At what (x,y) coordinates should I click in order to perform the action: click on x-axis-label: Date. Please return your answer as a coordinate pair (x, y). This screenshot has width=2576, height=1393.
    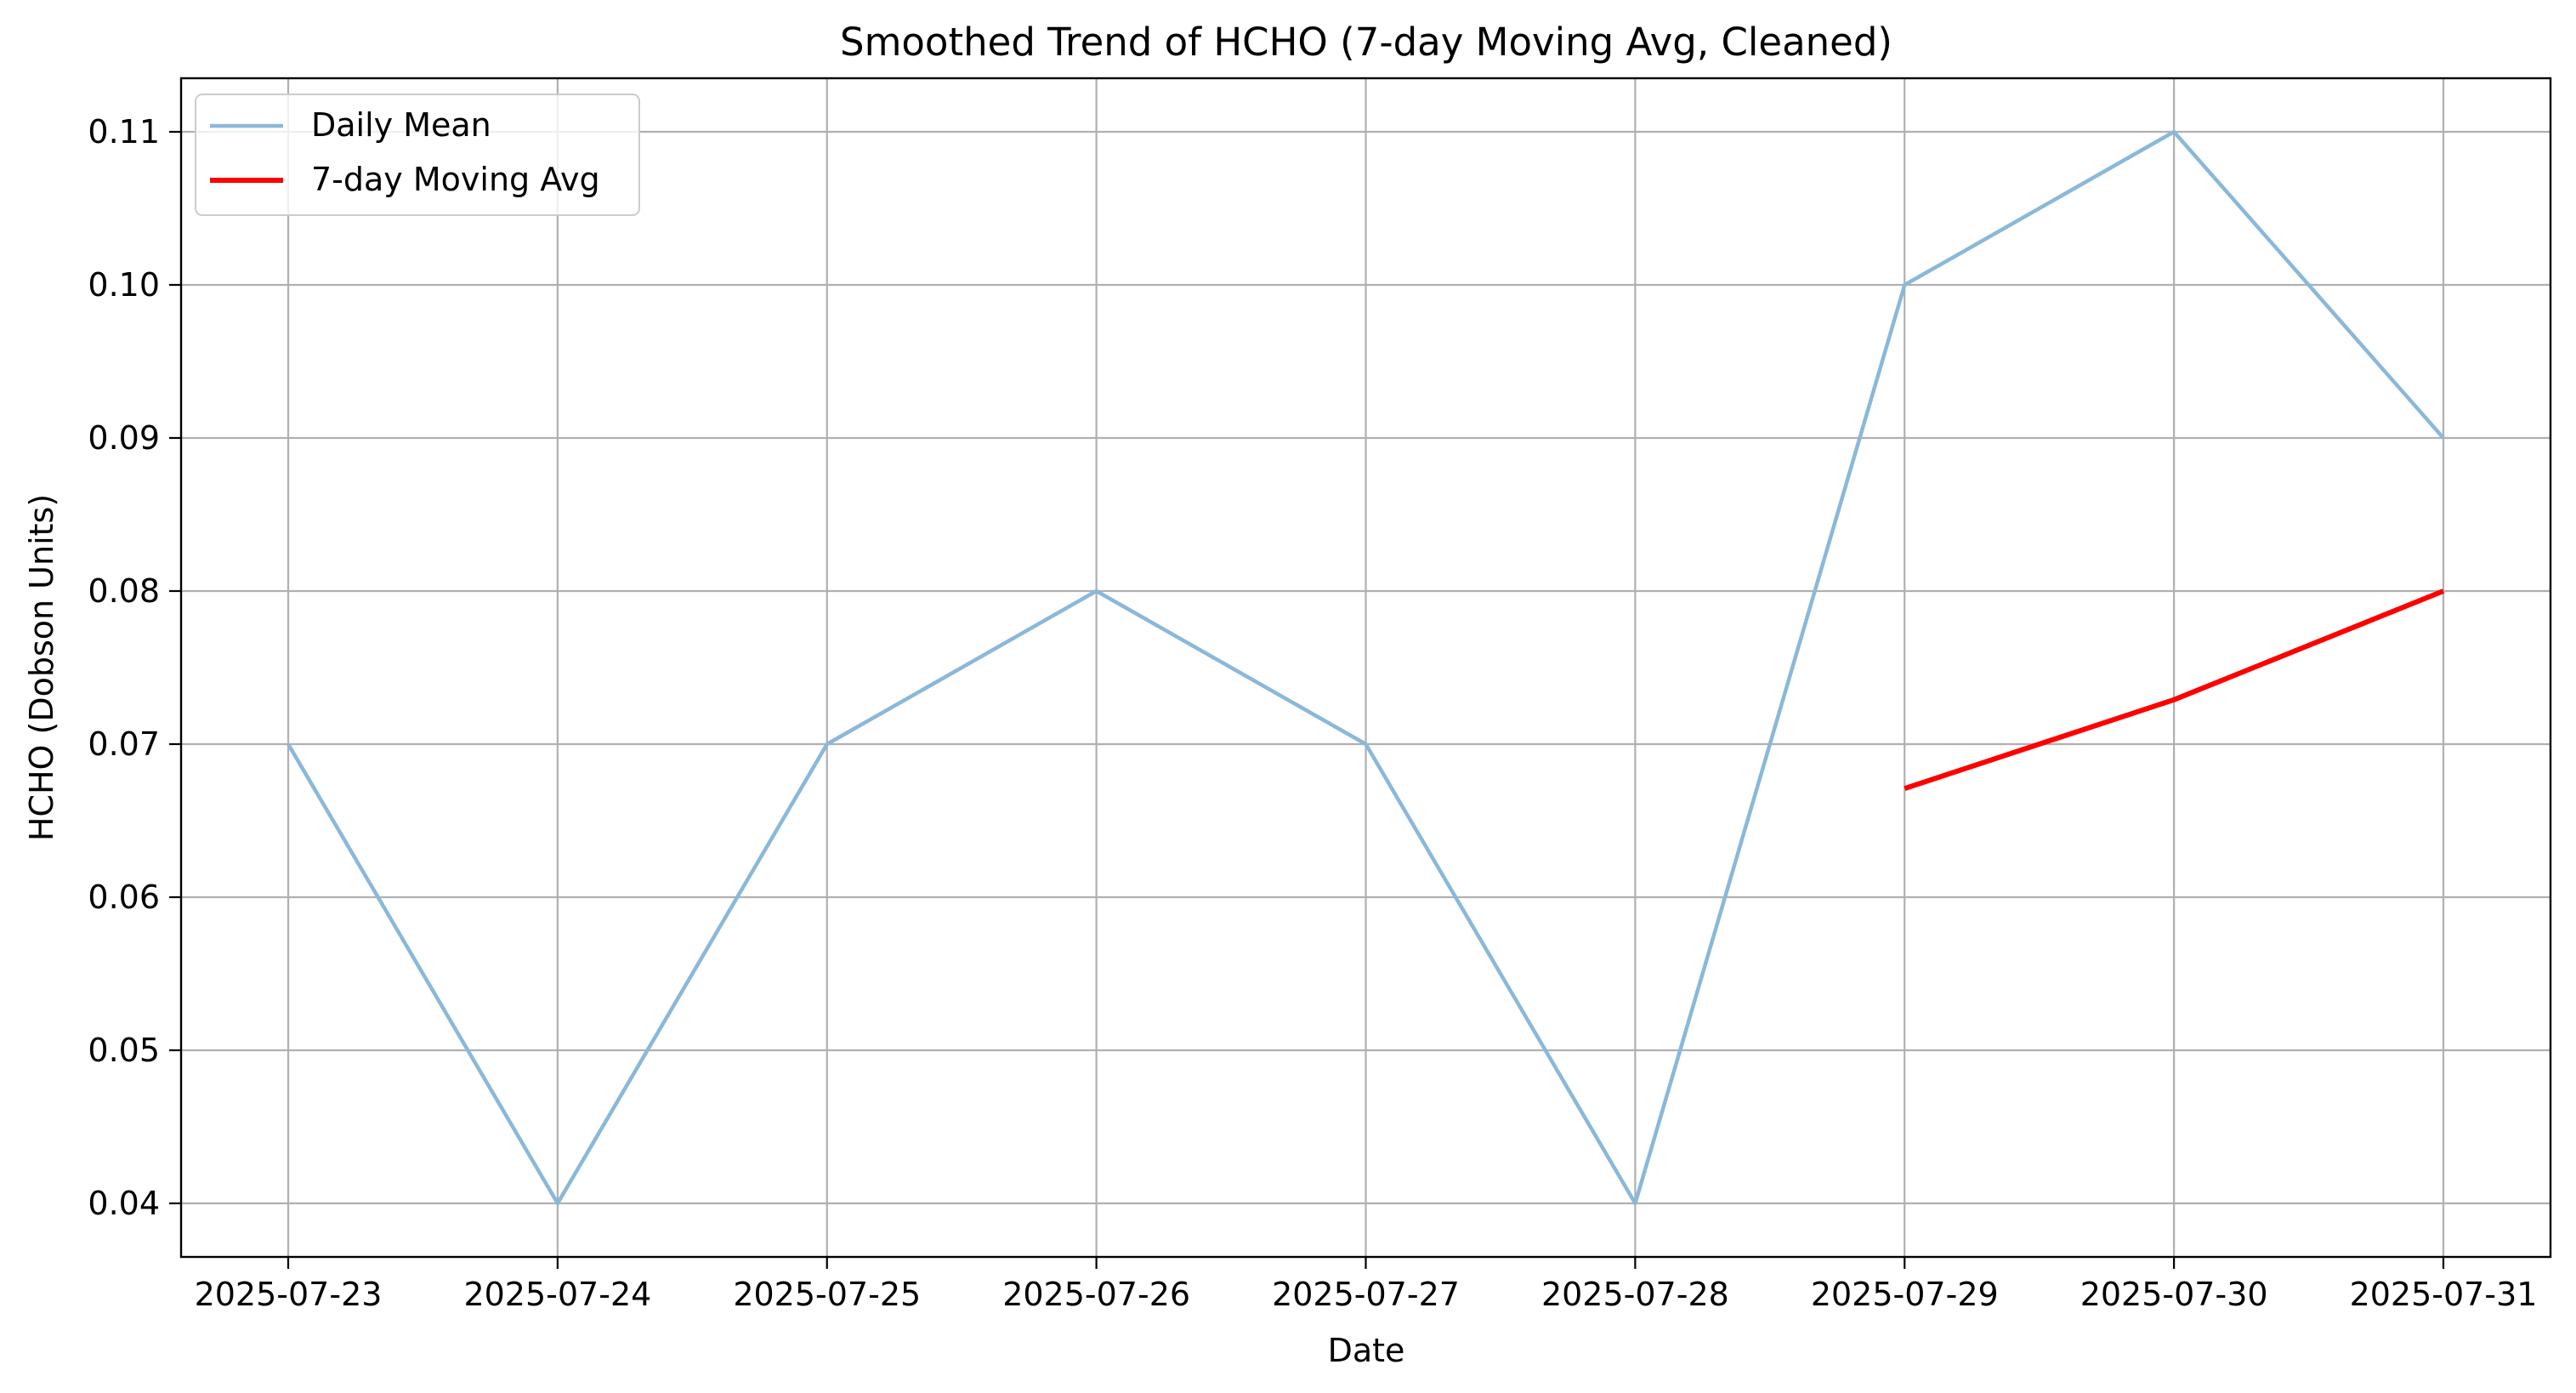
    Looking at the image, I should click on (1367, 1350).